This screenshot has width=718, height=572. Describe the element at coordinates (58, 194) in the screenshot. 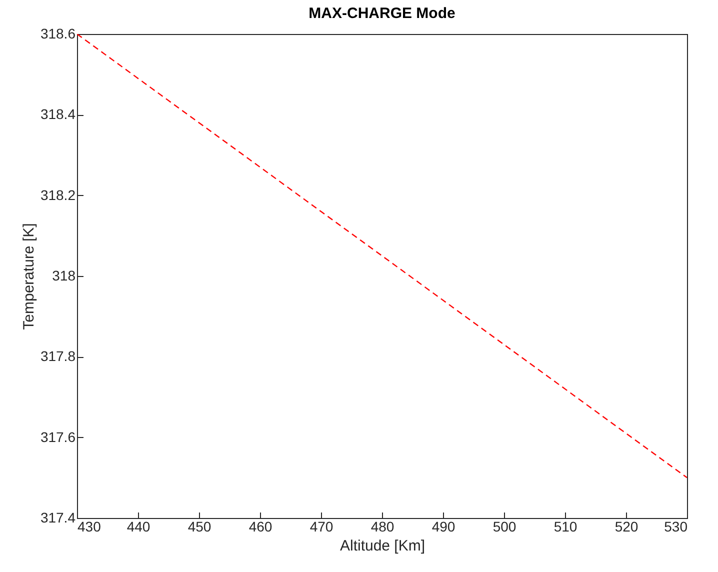

I see `y-tick-label: 318.2` at that location.